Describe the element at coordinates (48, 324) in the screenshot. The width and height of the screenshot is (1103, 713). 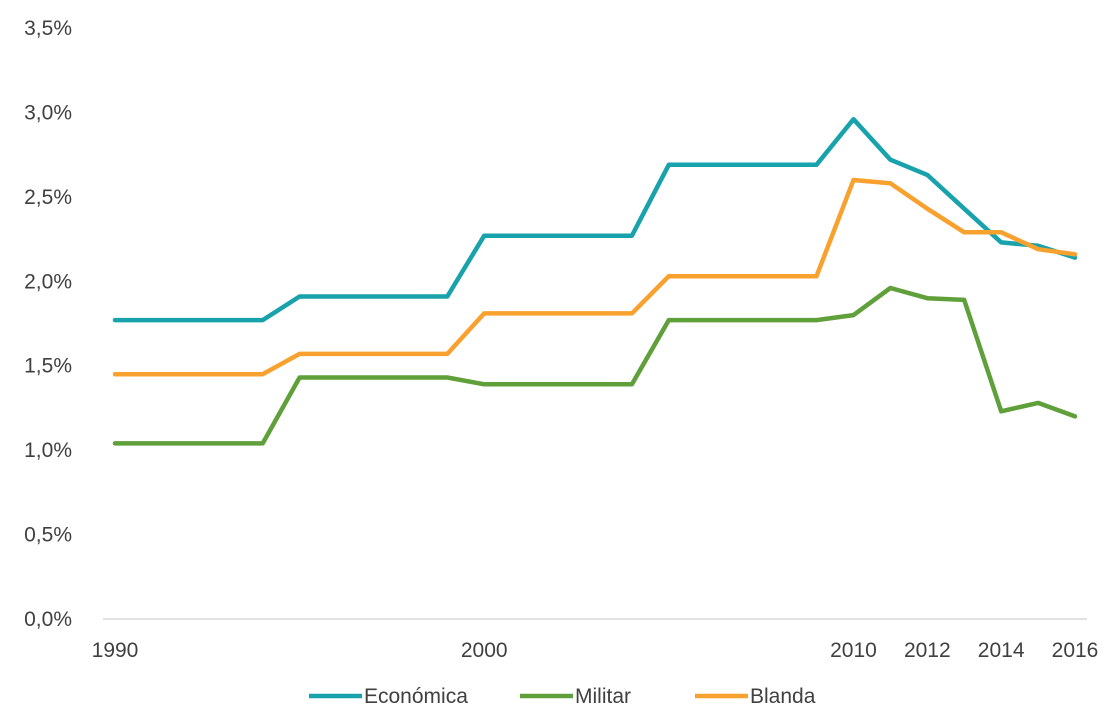
I see `y-axis-labels: 0,0% 0,5% 1,0% 1,5% 2,0% 2,5% 3,0% 3,5%` at that location.